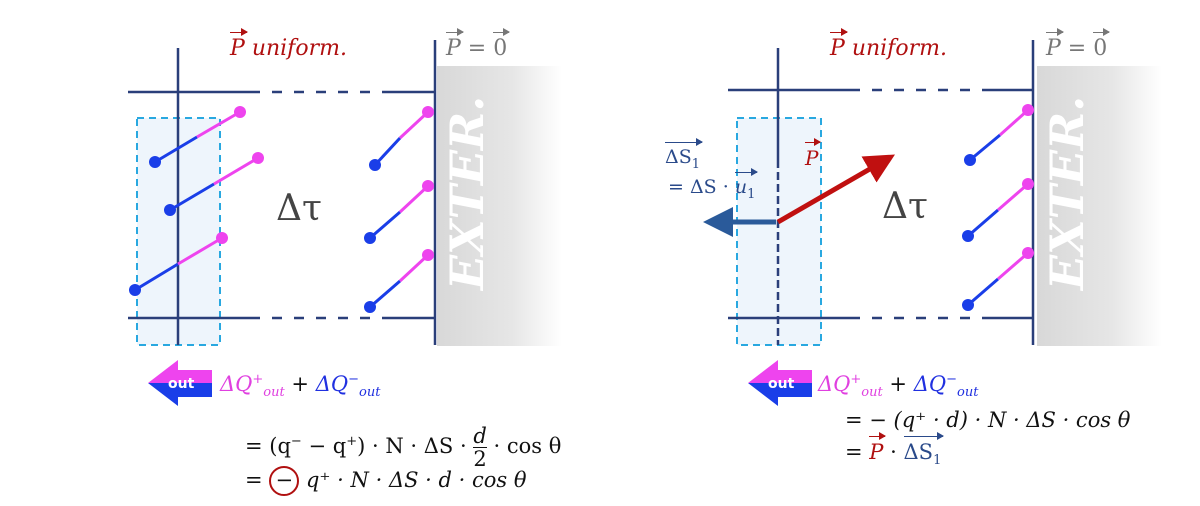  I want to click on surface-vector-label: ΔS1, so click(684, 155).